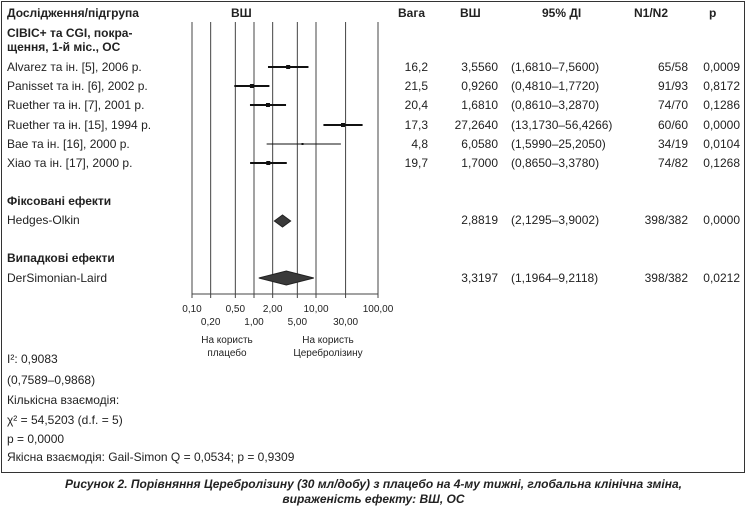  What do you see at coordinates (327, 353) in the screenshot?
I see `favors-right-line2: Церебролізину` at bounding box center [327, 353].